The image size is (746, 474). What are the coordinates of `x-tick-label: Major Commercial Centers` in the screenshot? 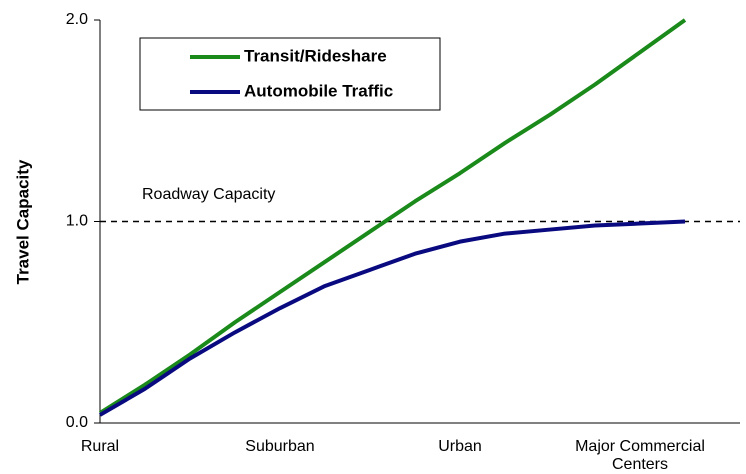 It's located at (640, 455).